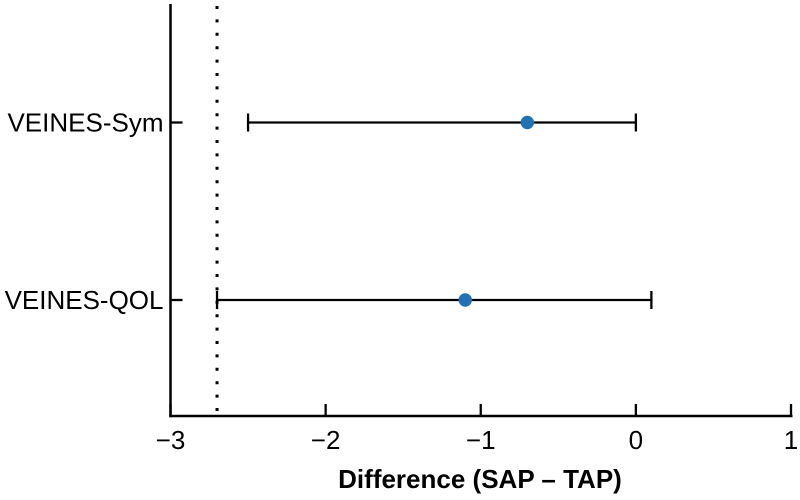  Describe the element at coordinates (171, 440) in the screenshot. I see `x-tick-label: −3` at that location.